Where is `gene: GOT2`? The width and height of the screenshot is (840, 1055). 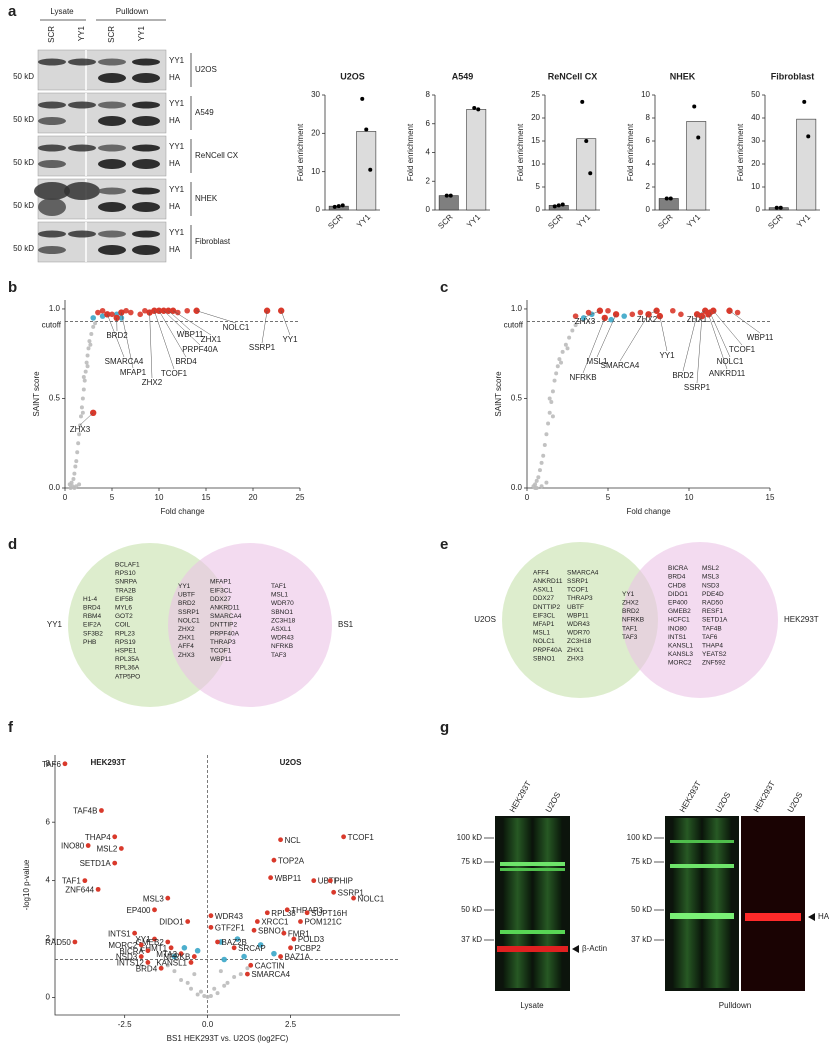
gene: GOT2 is located at coordinates (124, 616).